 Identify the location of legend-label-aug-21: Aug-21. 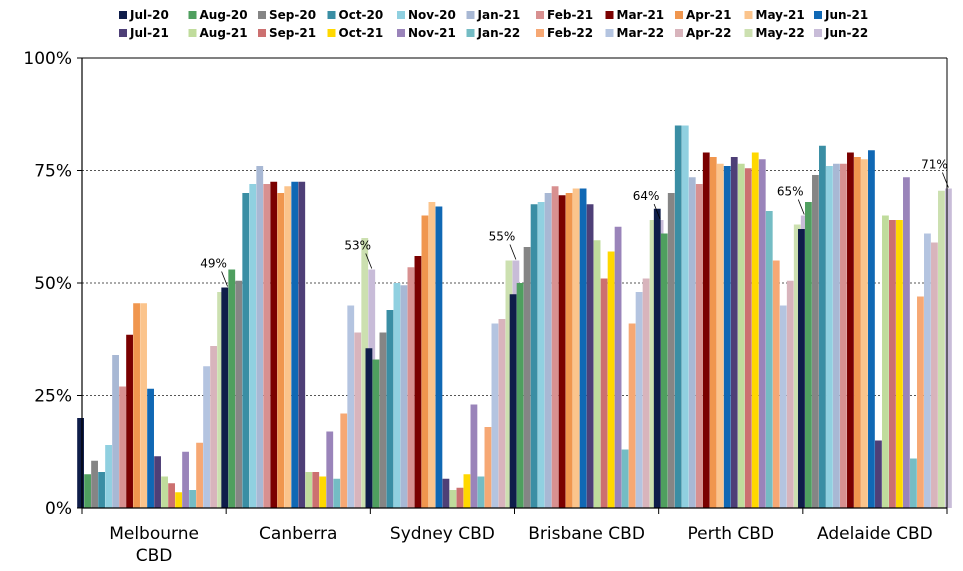
(224, 33).